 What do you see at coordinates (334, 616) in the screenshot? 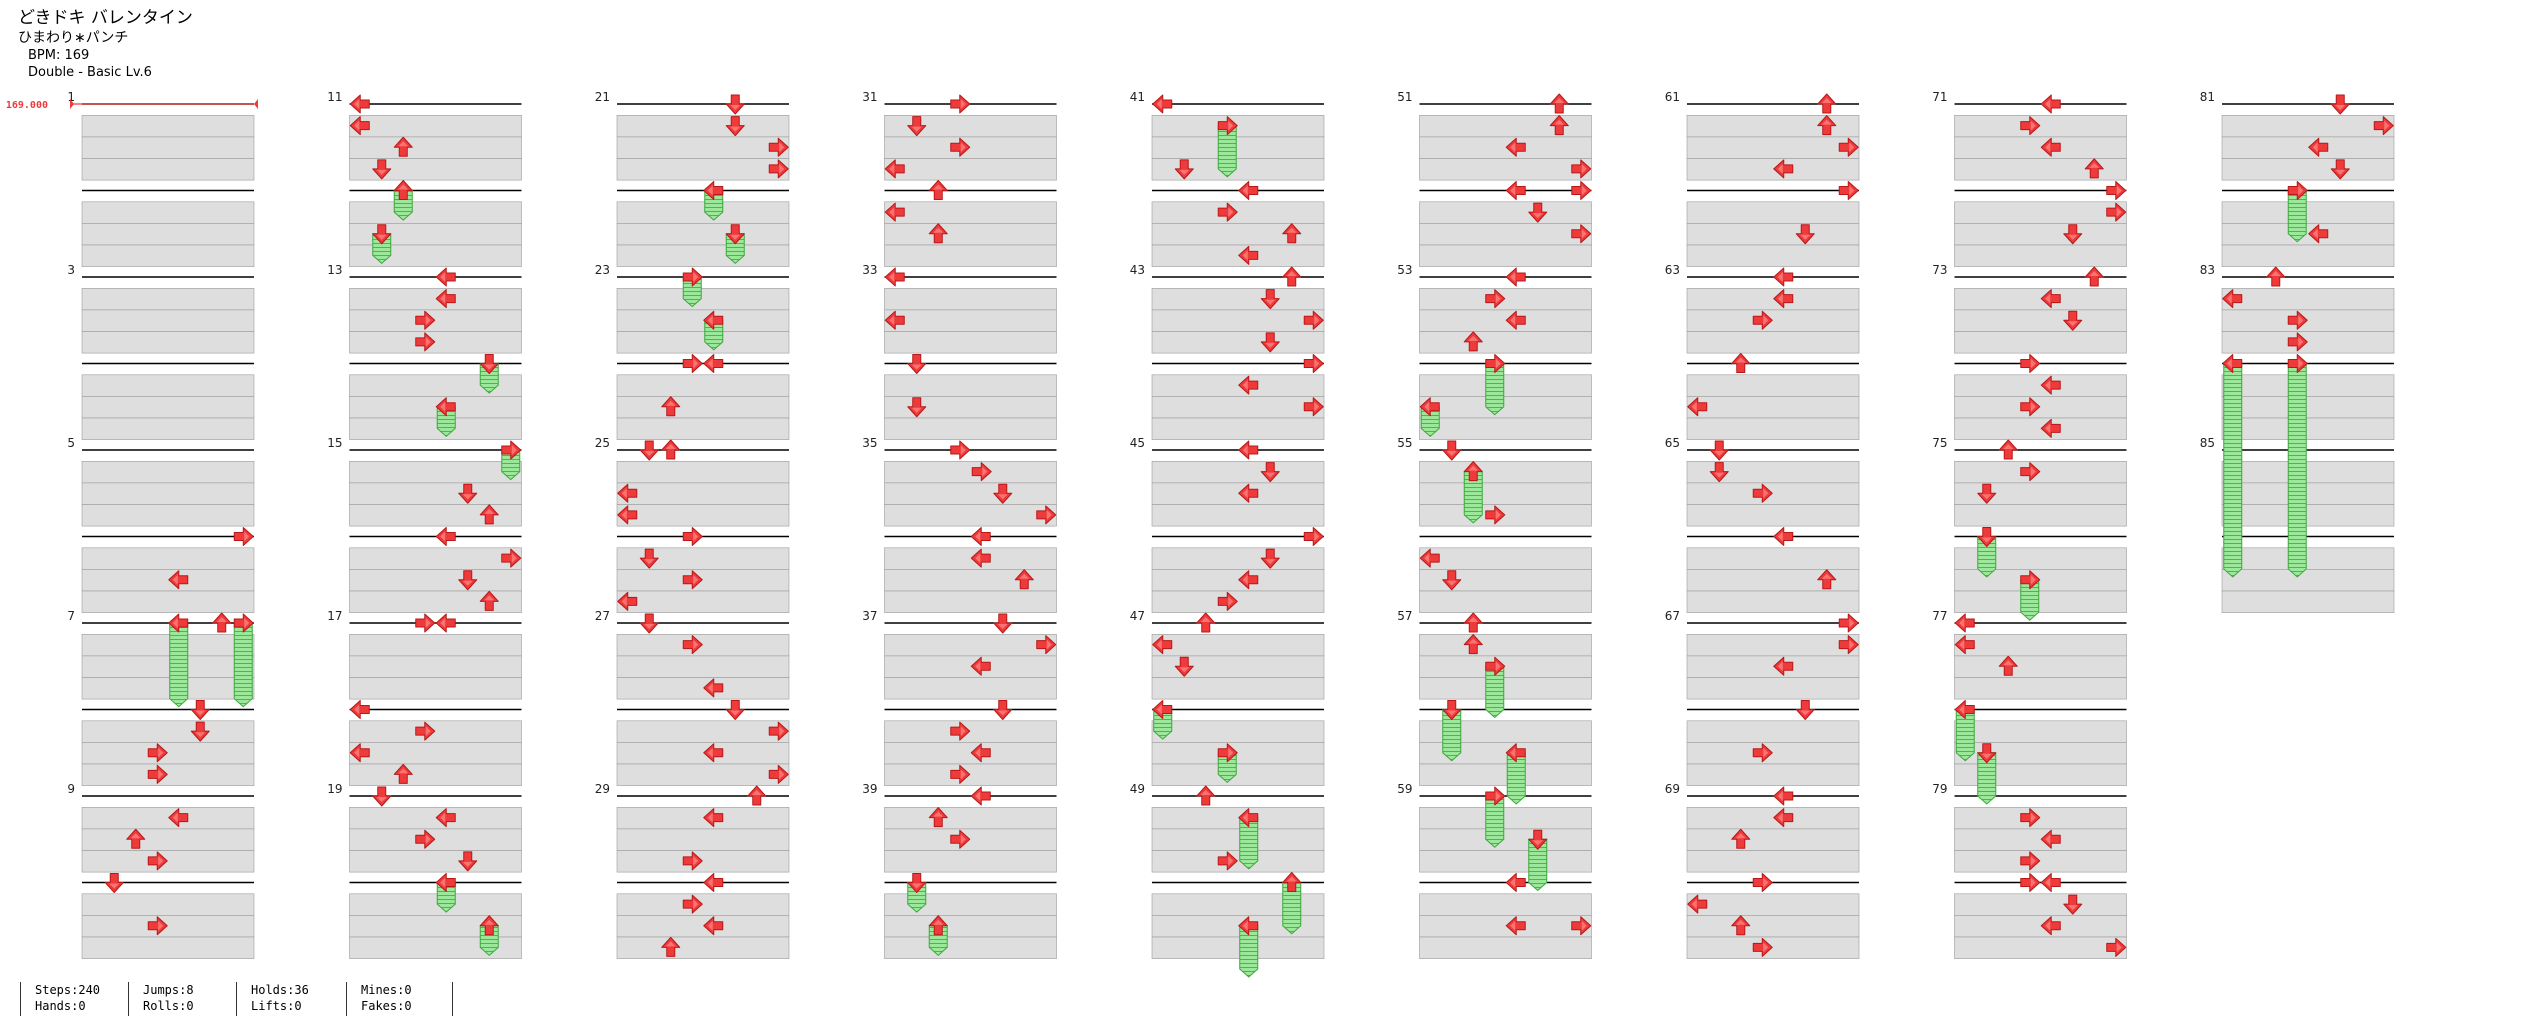
I see `measure-number: 17` at bounding box center [334, 616].